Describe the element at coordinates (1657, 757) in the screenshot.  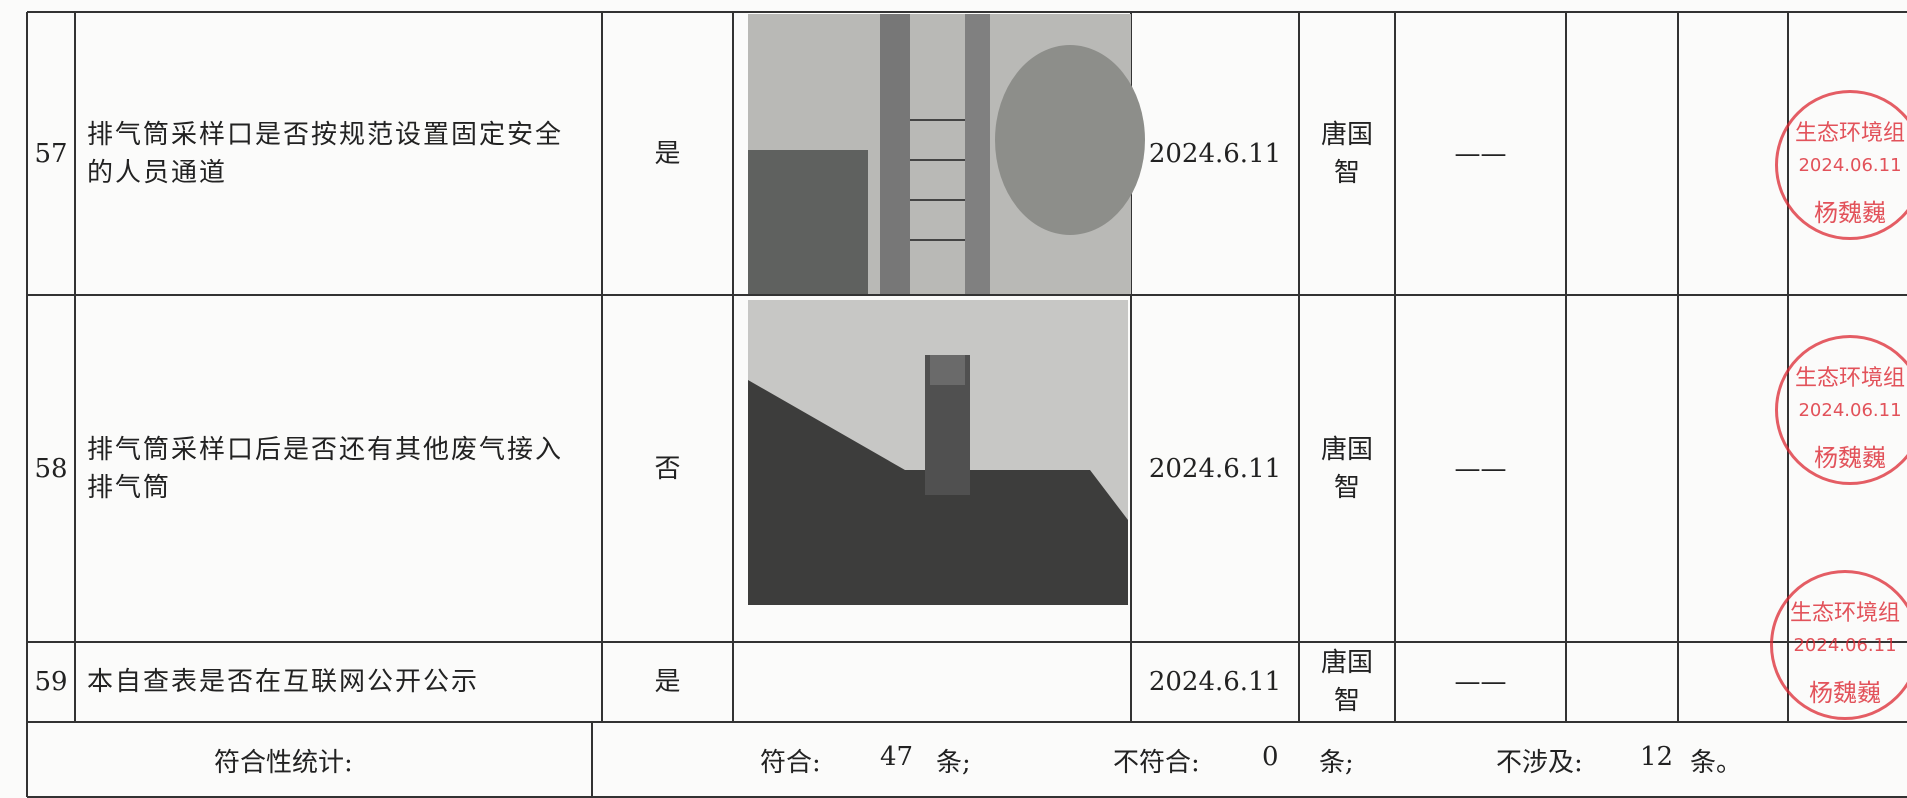
I see `summary-number: 12` at that location.